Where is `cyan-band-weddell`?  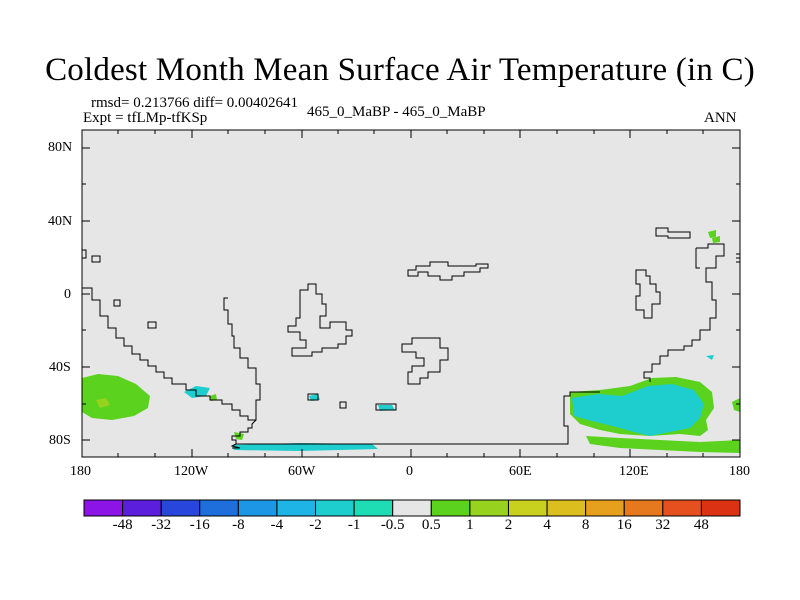 cyan-band-weddell is located at coordinates (305, 447).